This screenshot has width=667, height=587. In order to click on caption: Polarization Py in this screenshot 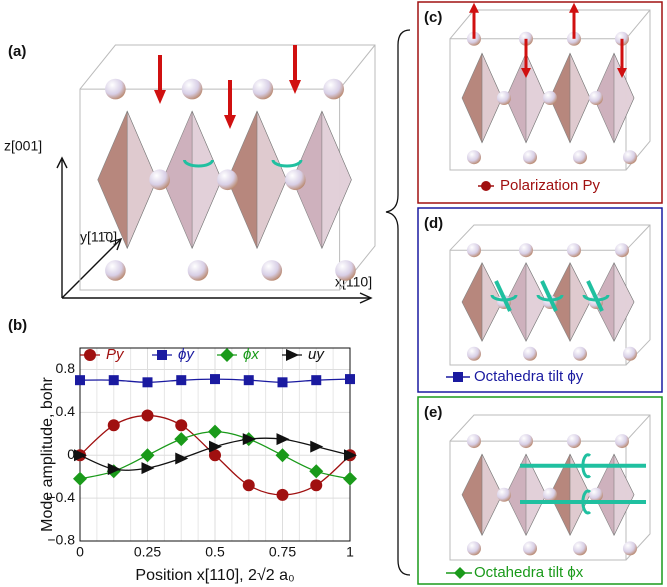, I will do `click(550, 185)`.